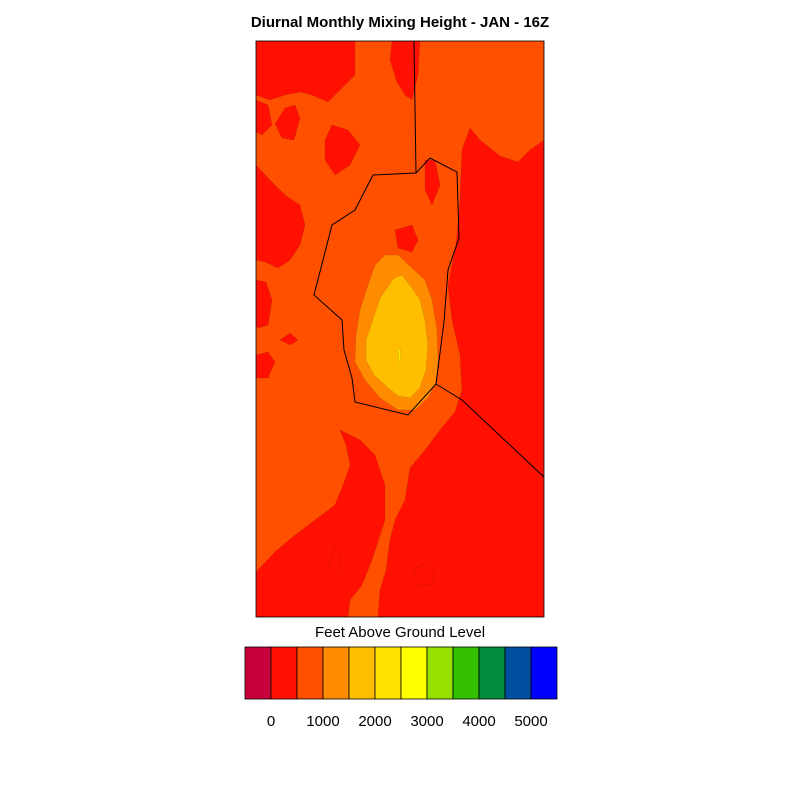 This screenshot has height=800, width=800. What do you see at coordinates (322, 721) in the screenshot?
I see `colorbar-tick-label: 1000` at bounding box center [322, 721].